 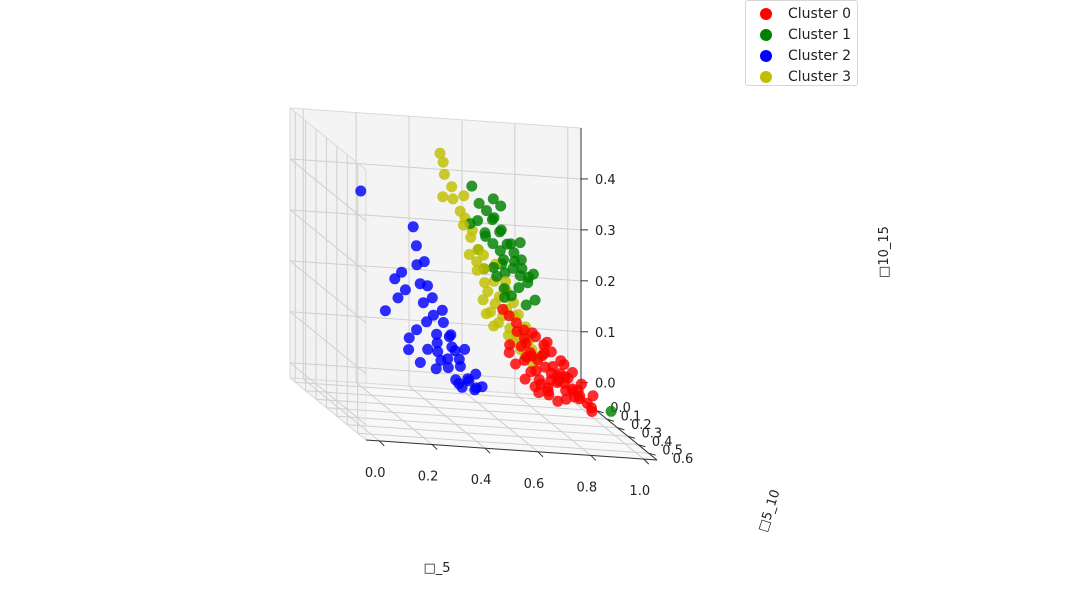 I want to click on y-axis-label: □5_10, so click(x=770, y=511).